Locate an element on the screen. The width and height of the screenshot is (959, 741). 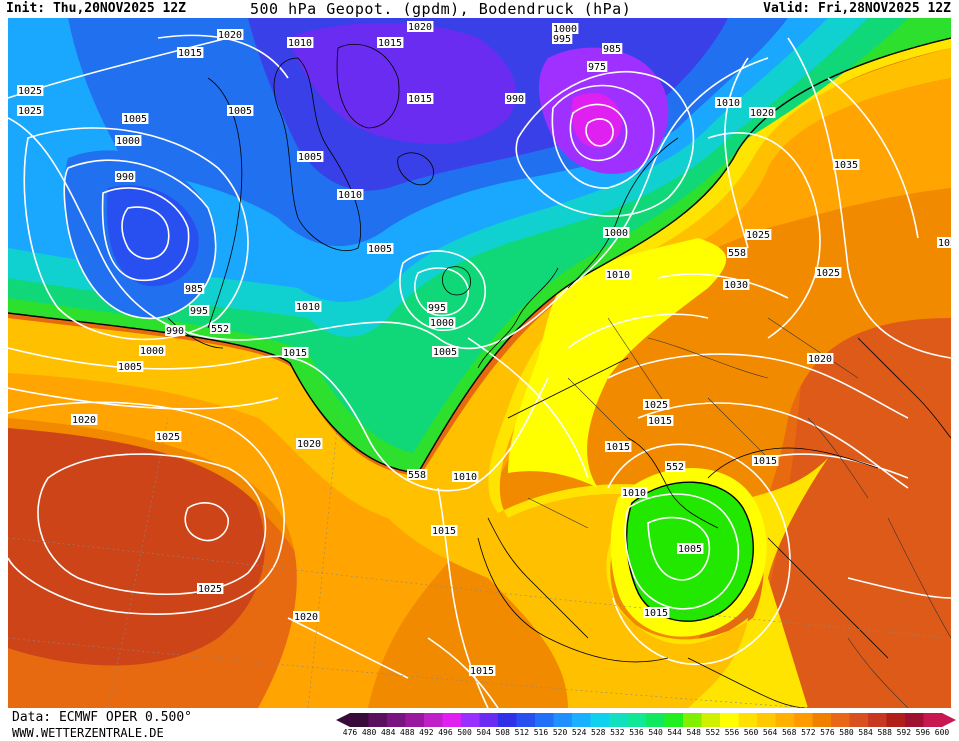
map-title: 500 hPa Geopot. (gpdm), Bodendruck (hPa) is located at coordinates (441, 9).